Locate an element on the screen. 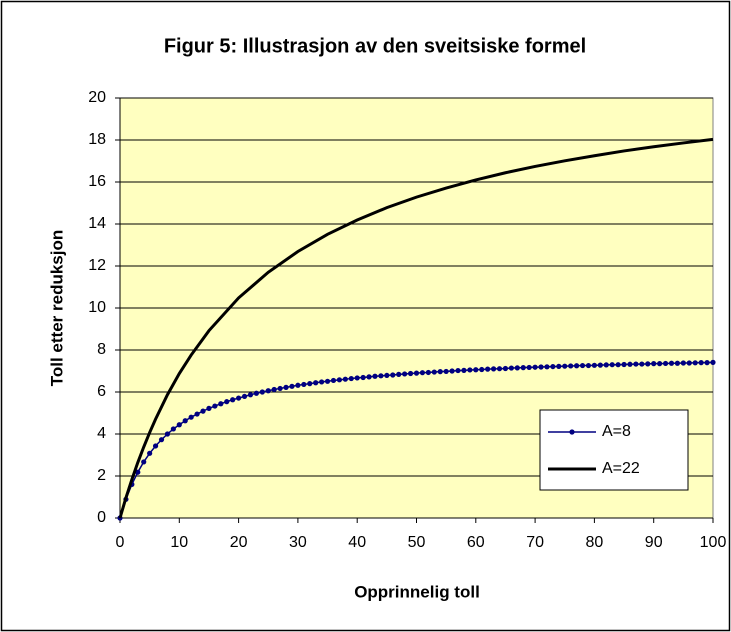 The image size is (731, 632). y-axis-label: Toll etter reduksjon is located at coordinates (56, 308).